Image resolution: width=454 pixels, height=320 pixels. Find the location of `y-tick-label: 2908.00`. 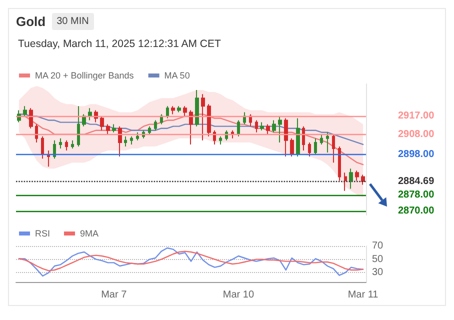

y-tick-label: 2908.00 is located at coordinates (416, 134).